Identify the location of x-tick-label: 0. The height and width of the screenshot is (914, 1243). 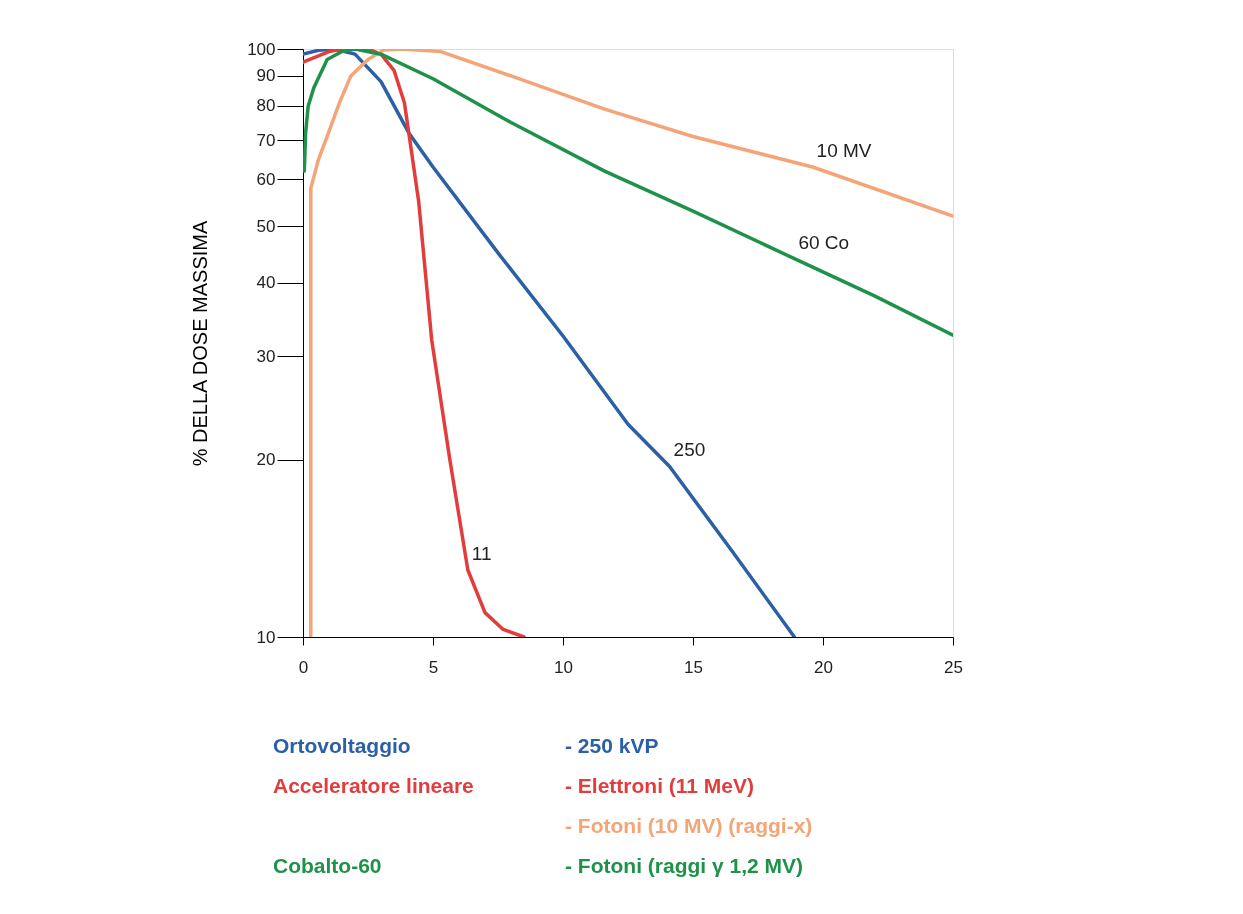
(303, 667).